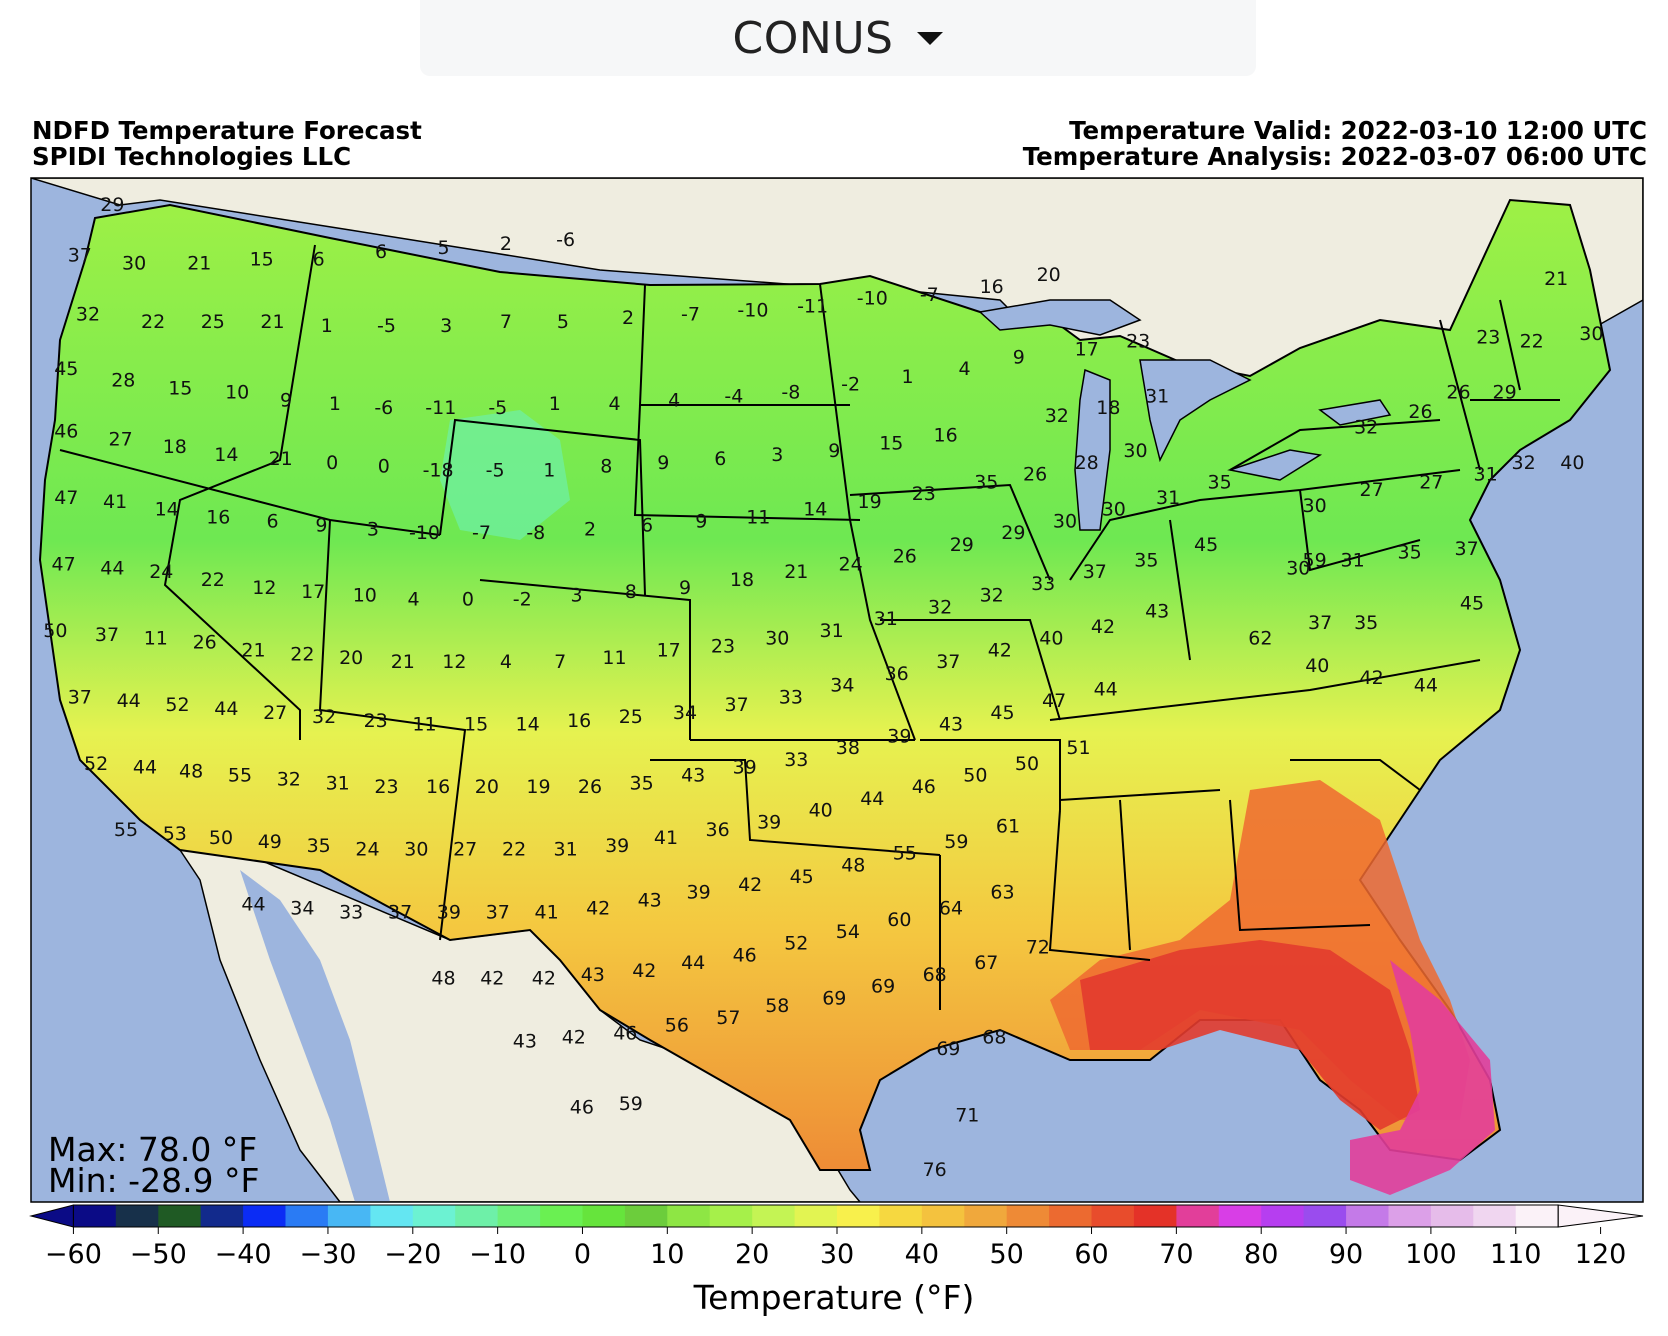  Describe the element at coordinates (922, 1254) in the screenshot. I see `colorbar-tick-label: 40` at that location.